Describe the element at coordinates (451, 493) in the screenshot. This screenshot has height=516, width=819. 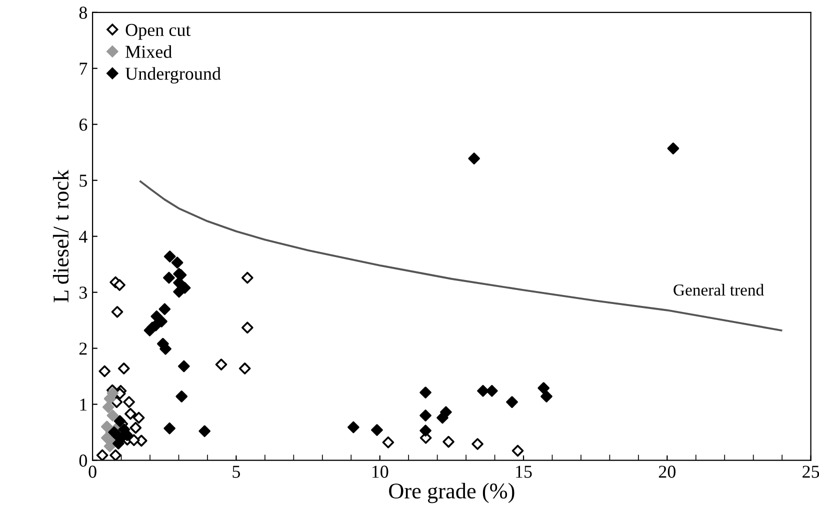
I see `x-axis-title: Ore grade (%)` at that location.